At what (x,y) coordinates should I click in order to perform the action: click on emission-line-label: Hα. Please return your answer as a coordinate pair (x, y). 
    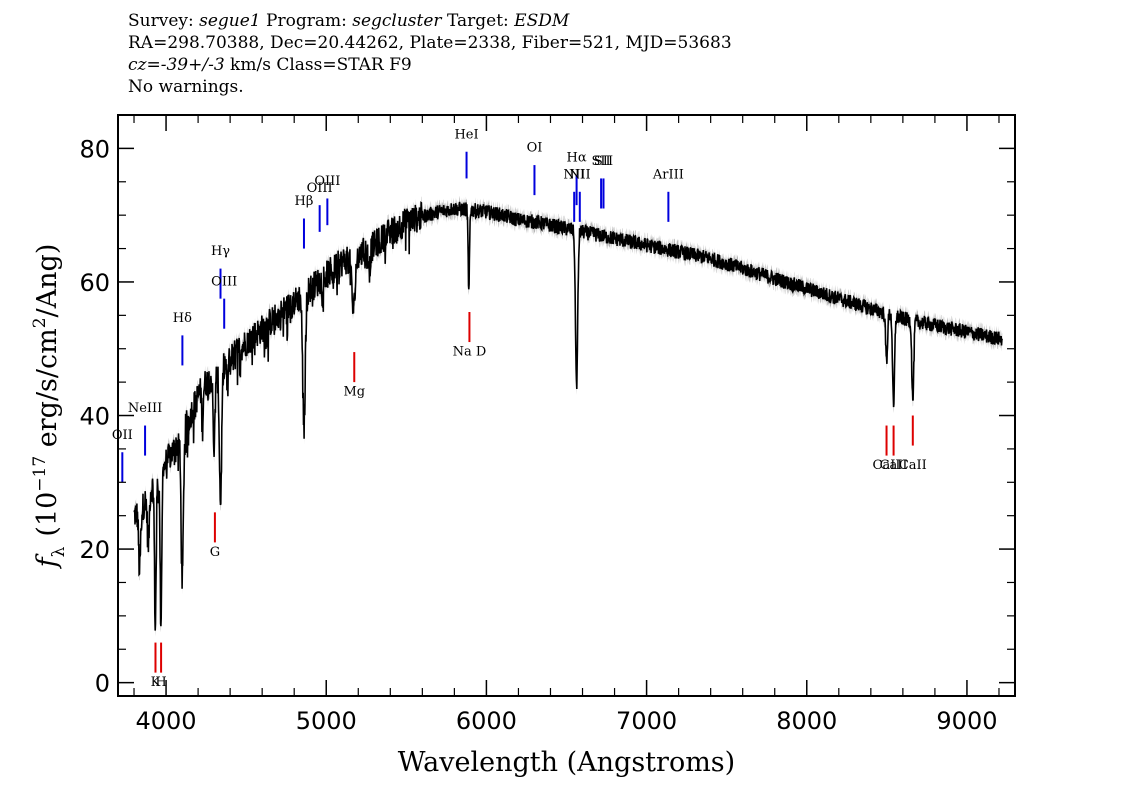
    Looking at the image, I should click on (577, 158).